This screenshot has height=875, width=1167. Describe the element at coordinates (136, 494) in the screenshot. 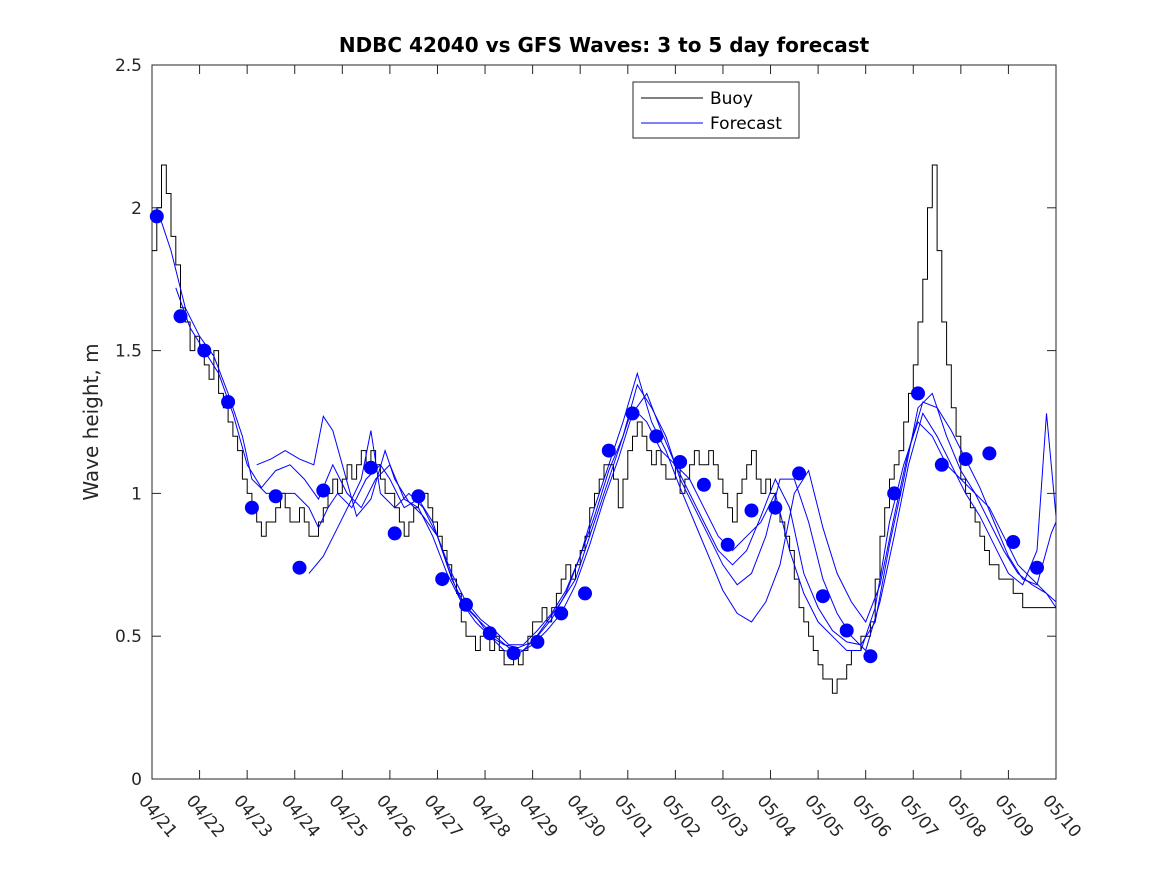

I see `y-tick-label: 1` at that location.